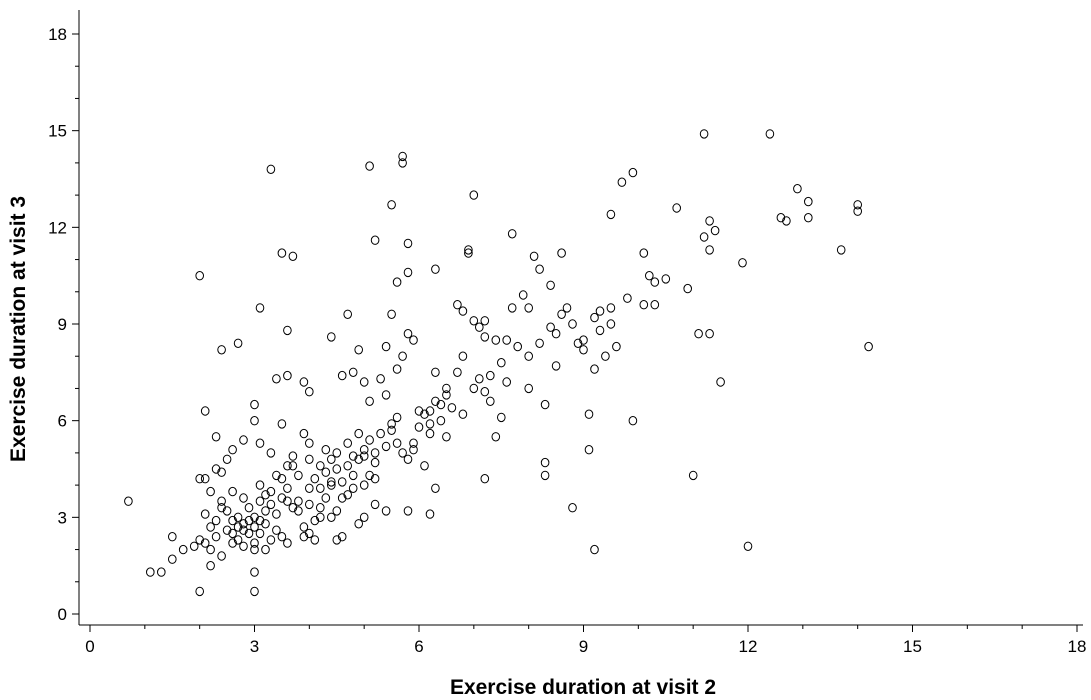  Describe the element at coordinates (64, 317) in the screenshot. I see `y-axis: 0 3 6 9 12 15 18` at that location.